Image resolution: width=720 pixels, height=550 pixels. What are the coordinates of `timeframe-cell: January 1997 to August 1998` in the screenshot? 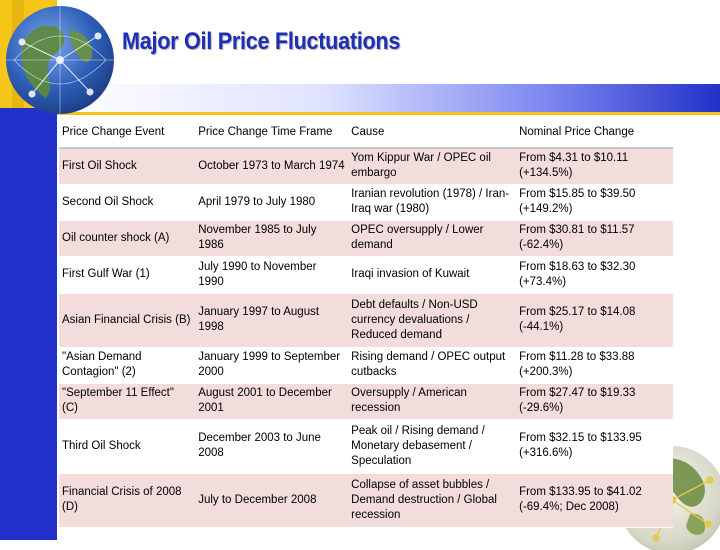 It's located at (272, 320).